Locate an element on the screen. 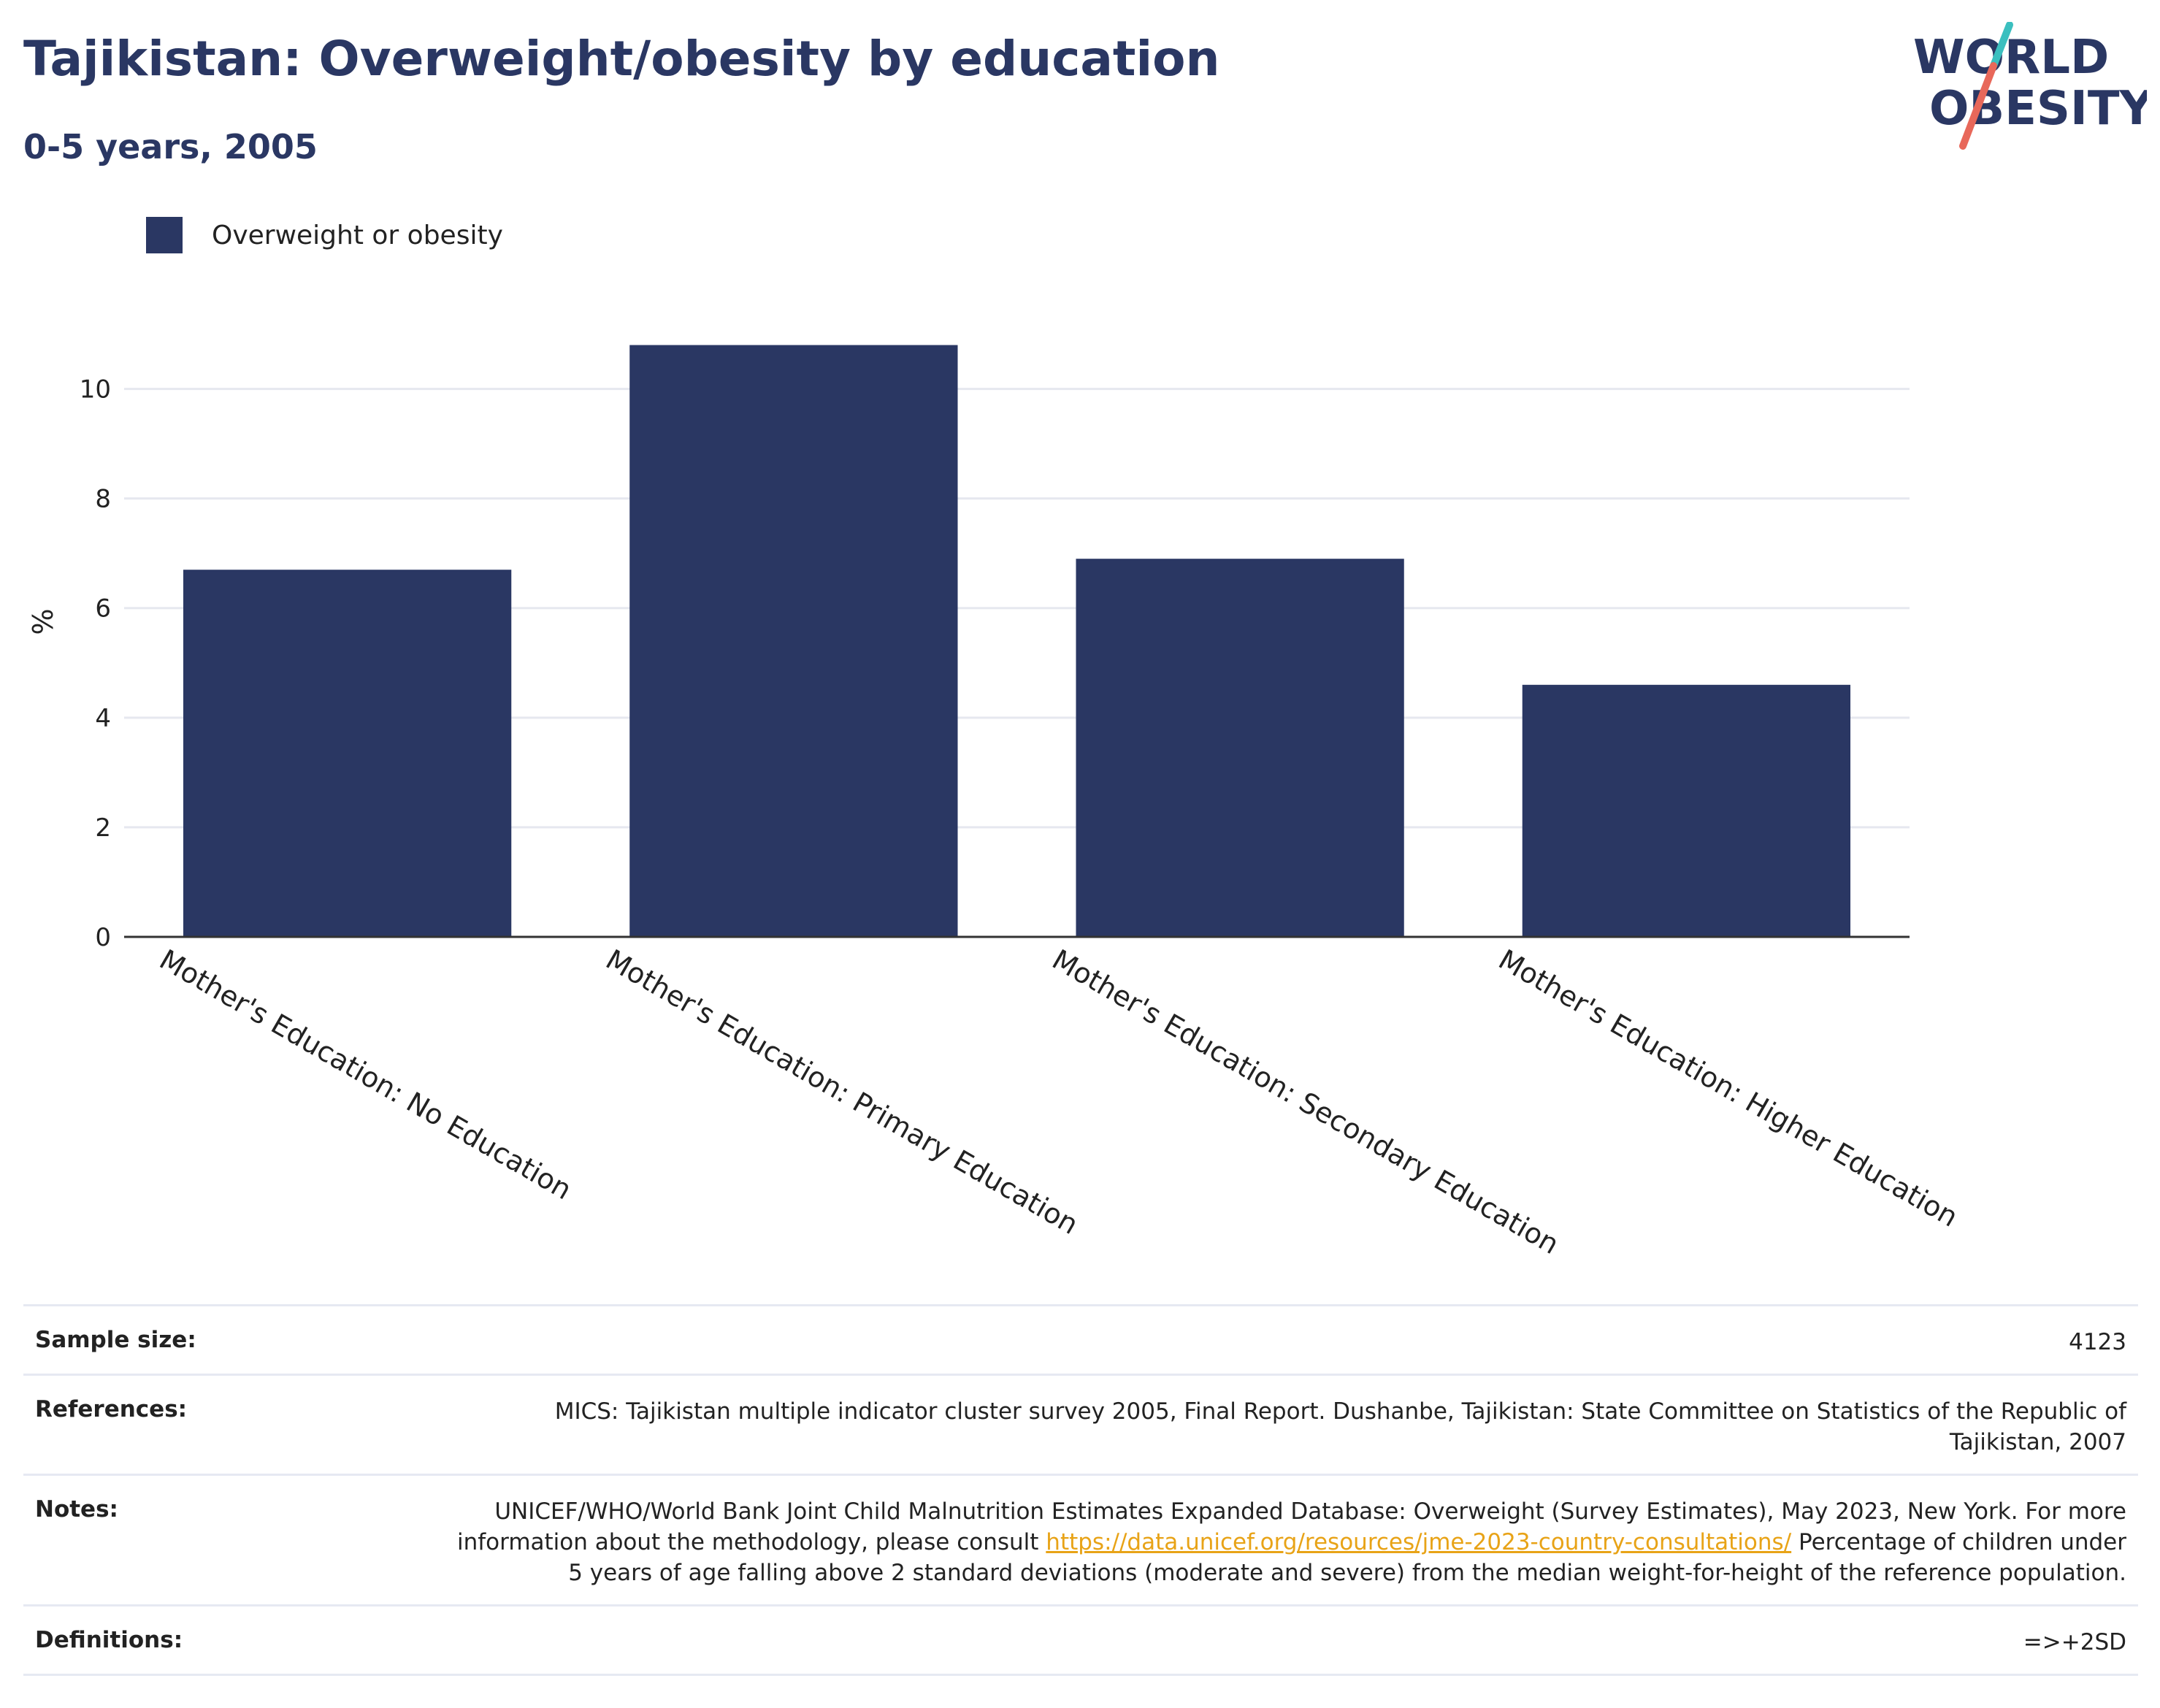  definitions-value: =>+2SD is located at coordinates (2074, 1642).